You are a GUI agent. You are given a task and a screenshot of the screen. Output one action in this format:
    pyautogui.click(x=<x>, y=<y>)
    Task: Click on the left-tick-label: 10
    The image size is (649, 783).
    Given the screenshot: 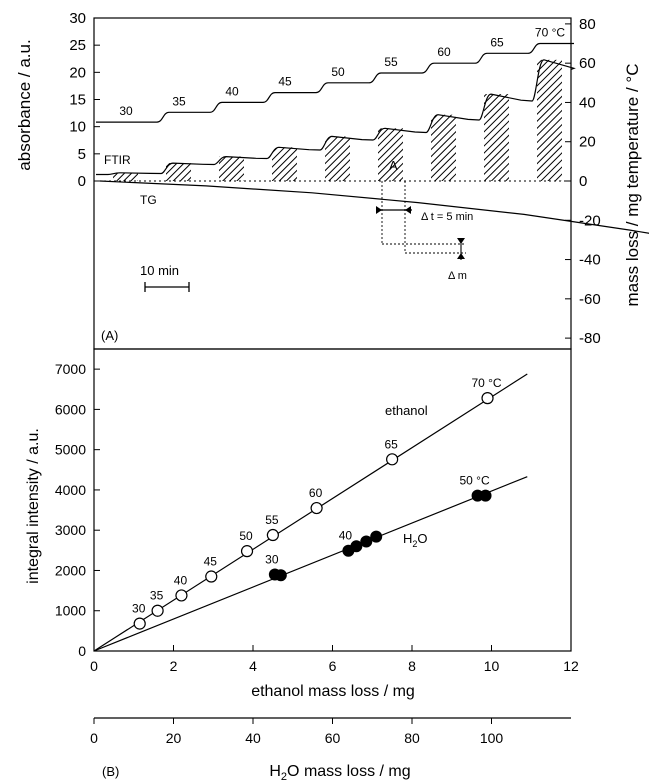 What is the action you would take?
    pyautogui.click(x=77, y=127)
    